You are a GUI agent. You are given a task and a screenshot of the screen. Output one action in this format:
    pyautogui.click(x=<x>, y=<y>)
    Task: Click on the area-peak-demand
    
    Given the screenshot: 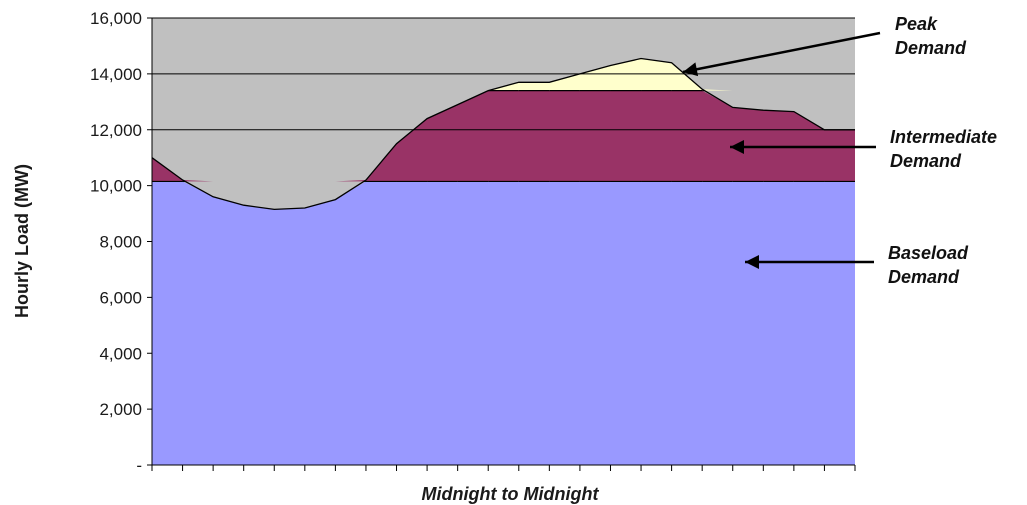 What is the action you would take?
    pyautogui.click(x=503, y=74)
    